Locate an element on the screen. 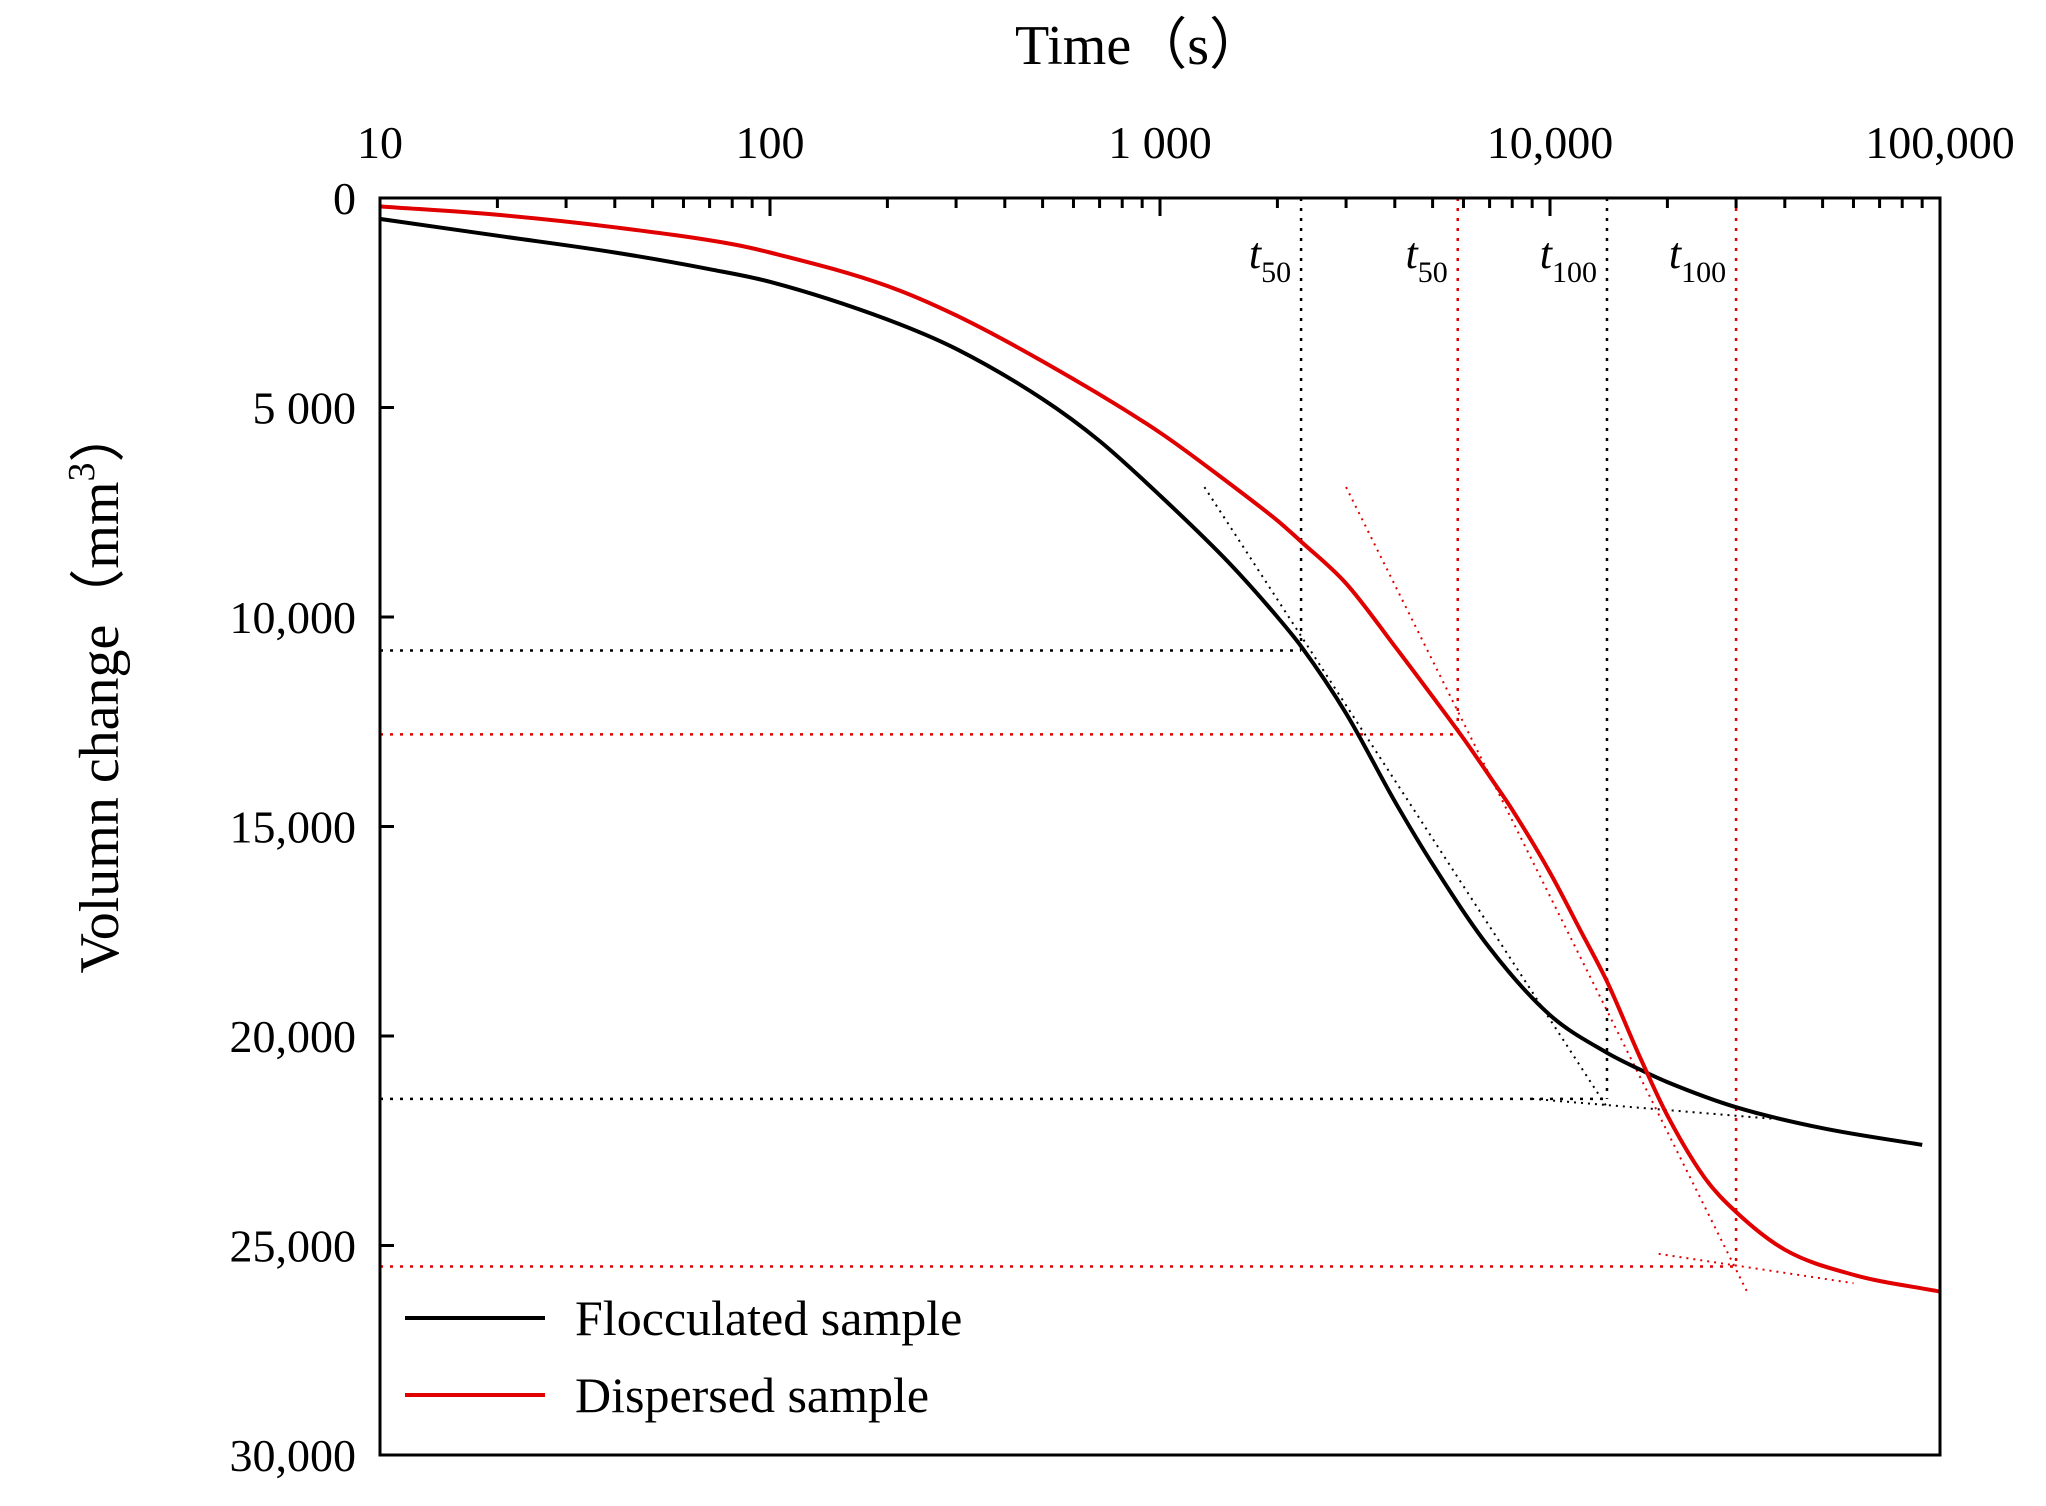 The height and width of the screenshot is (1506, 2046). y-axis-title: Volumn change（mm3） is located at coordinates (96, 689).